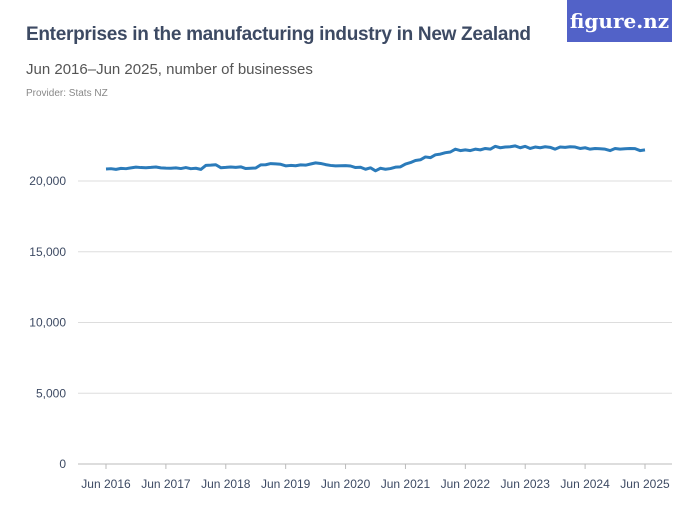 This screenshot has width=700, height=525. What do you see at coordinates (346, 484) in the screenshot?
I see `x-tick-label: Jun 2020` at bounding box center [346, 484].